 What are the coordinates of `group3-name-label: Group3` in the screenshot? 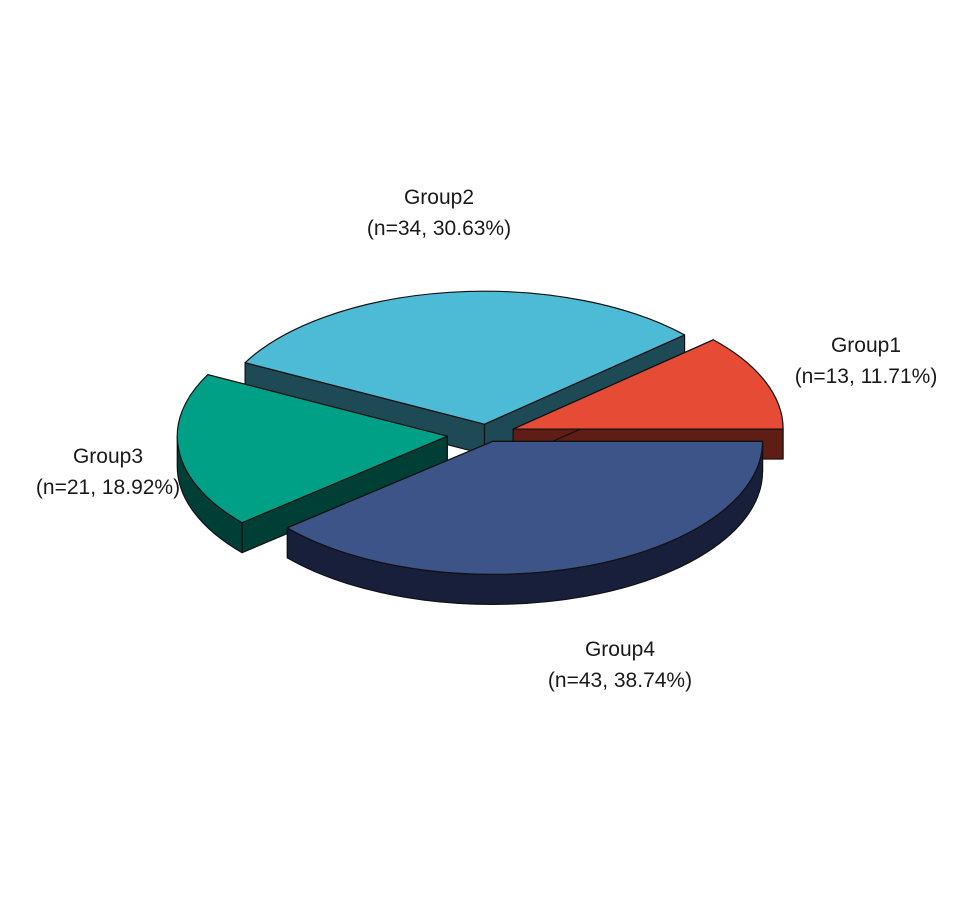 It's located at (108, 456).